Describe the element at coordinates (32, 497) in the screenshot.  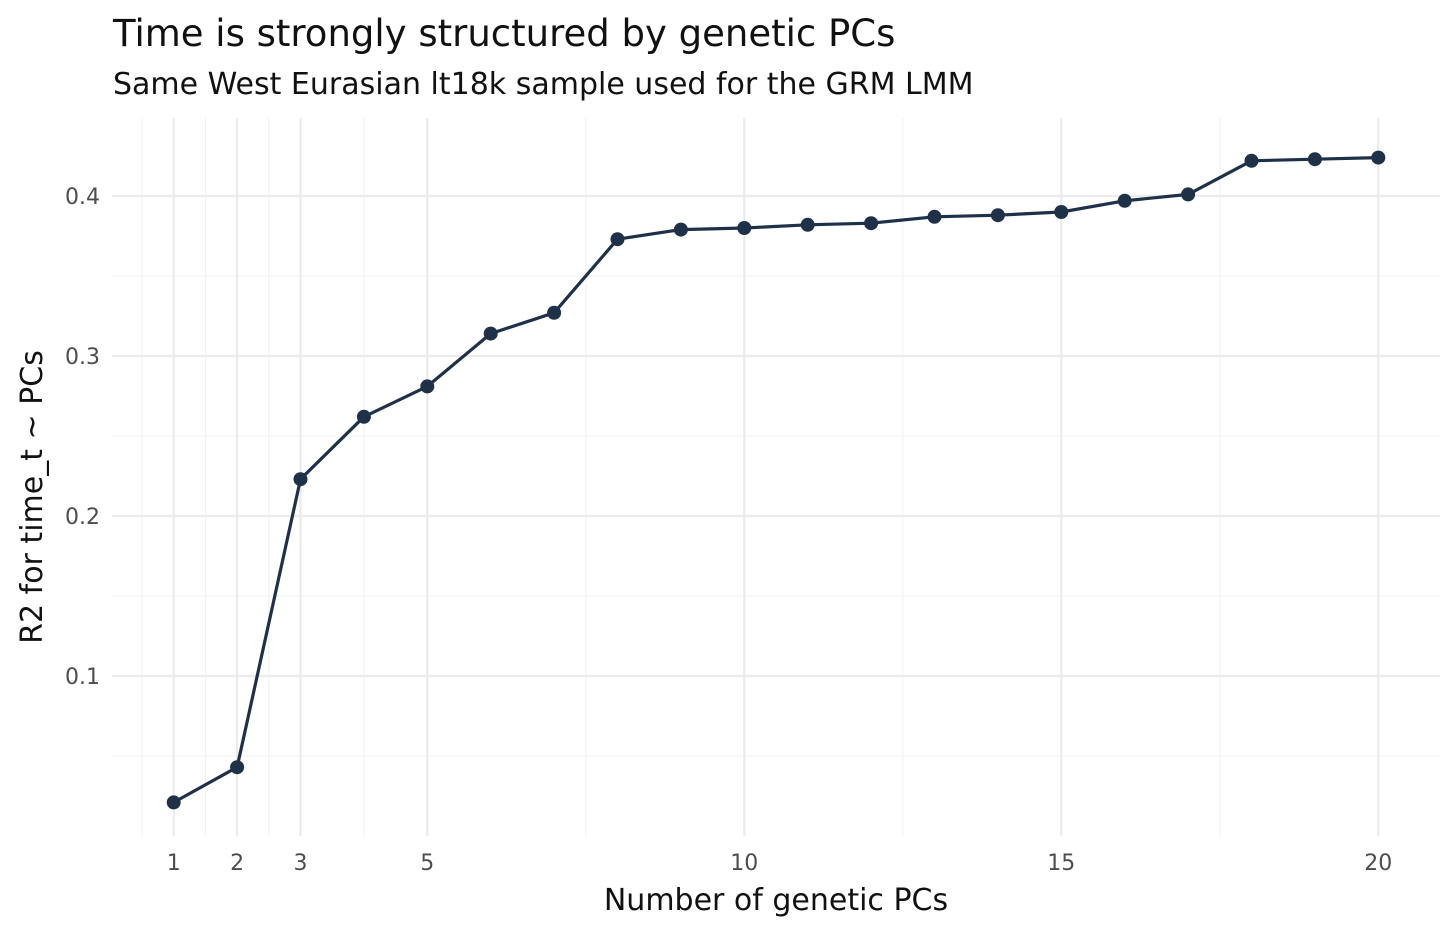
I see `y-axis-title: R2 for time_t ~ PCs` at that location.